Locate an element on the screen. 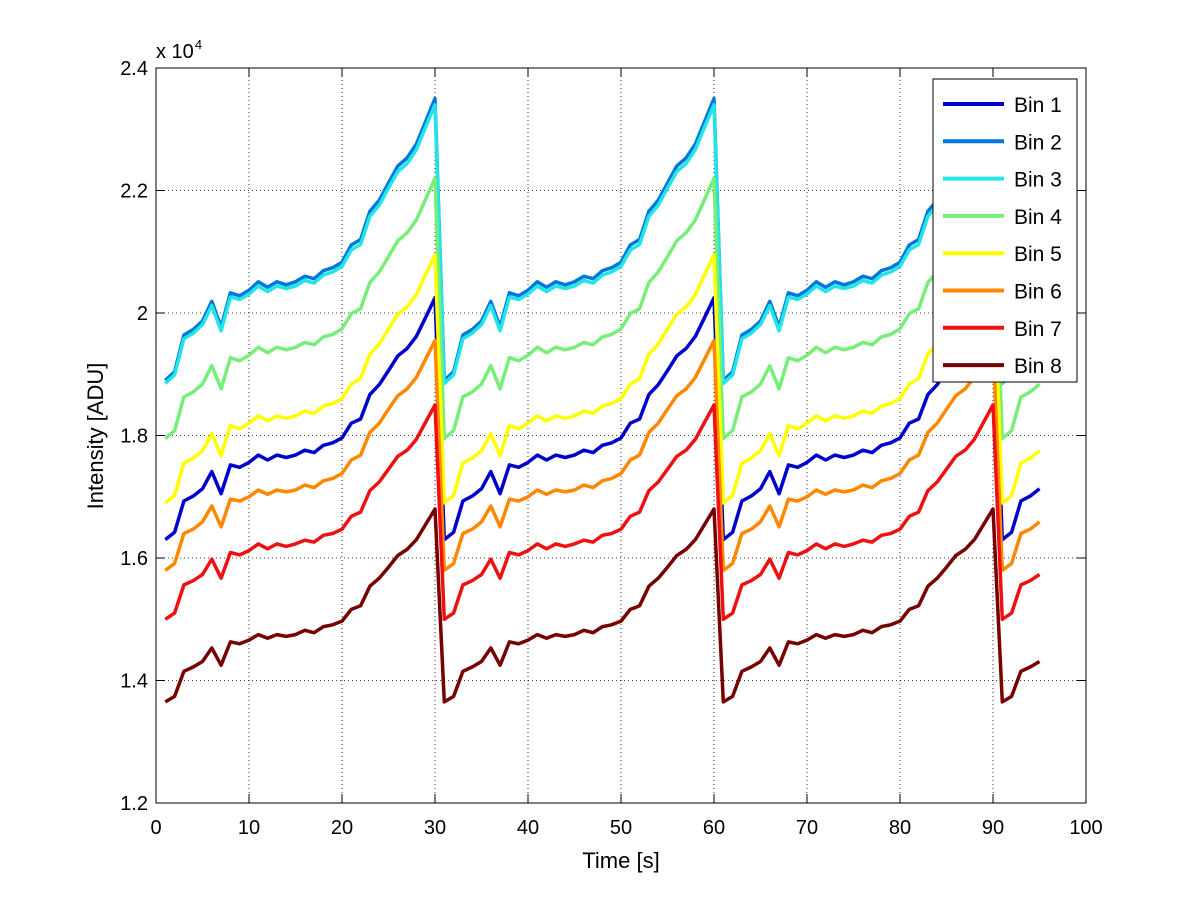  y-tick-label: 1.2 is located at coordinates (134, 804).